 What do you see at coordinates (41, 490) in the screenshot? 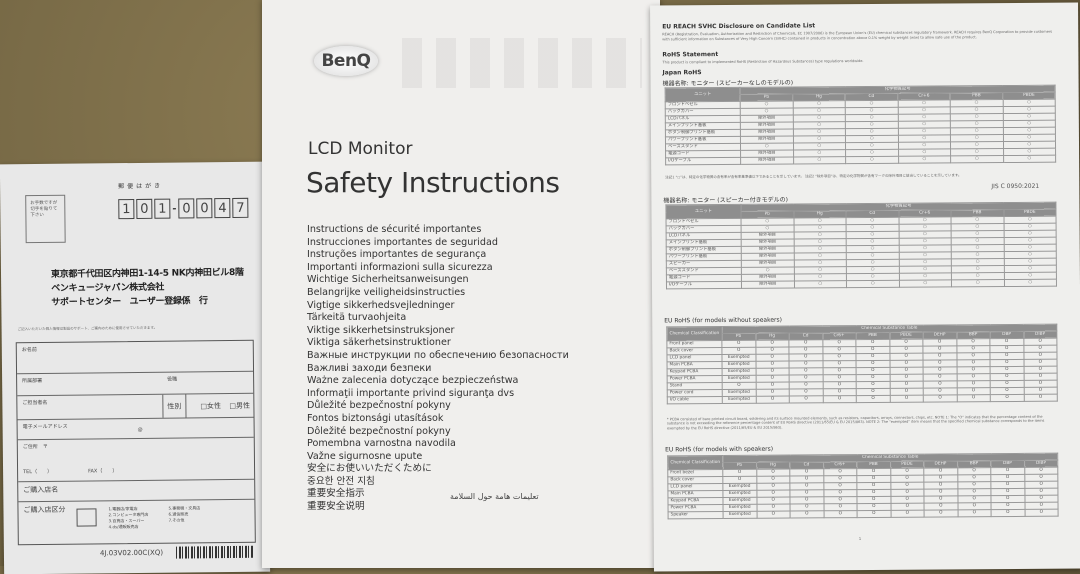
I see `store-field-label: ご購入店名` at bounding box center [41, 490].